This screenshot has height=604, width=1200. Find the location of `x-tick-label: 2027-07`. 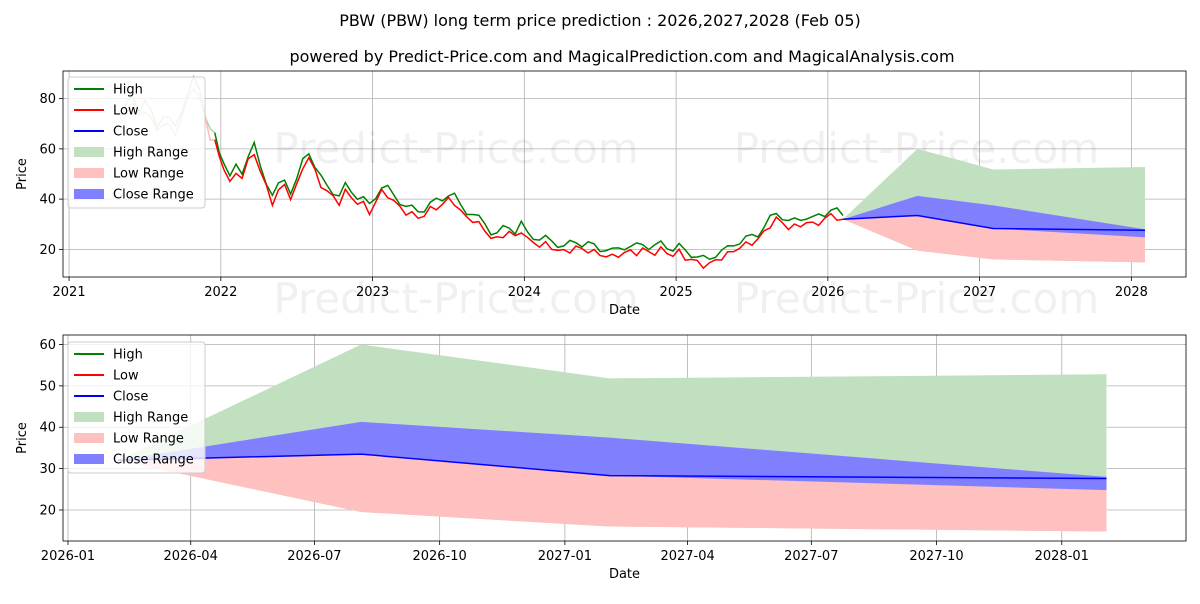

x-tick-label: 2027-07 is located at coordinates (811, 556).